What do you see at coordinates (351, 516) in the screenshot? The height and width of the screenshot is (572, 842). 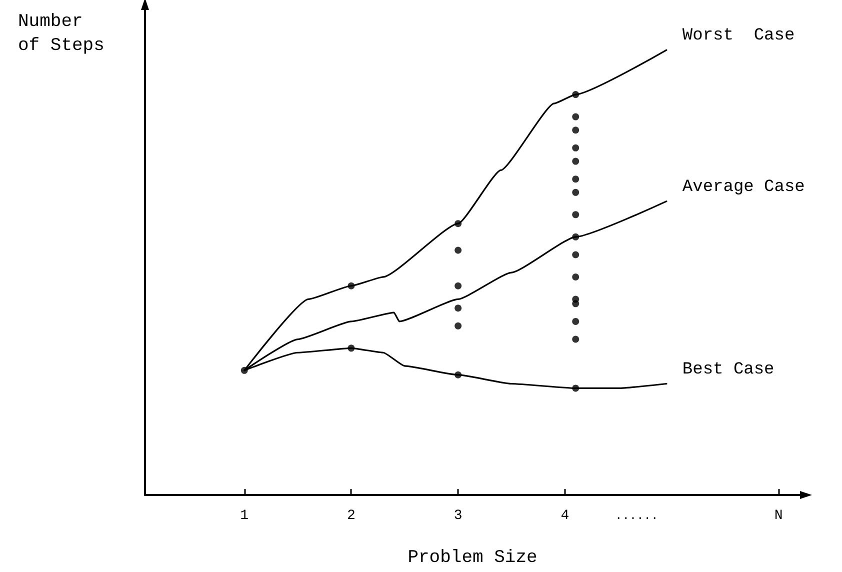 I see `x-tick-label: 2` at bounding box center [351, 516].